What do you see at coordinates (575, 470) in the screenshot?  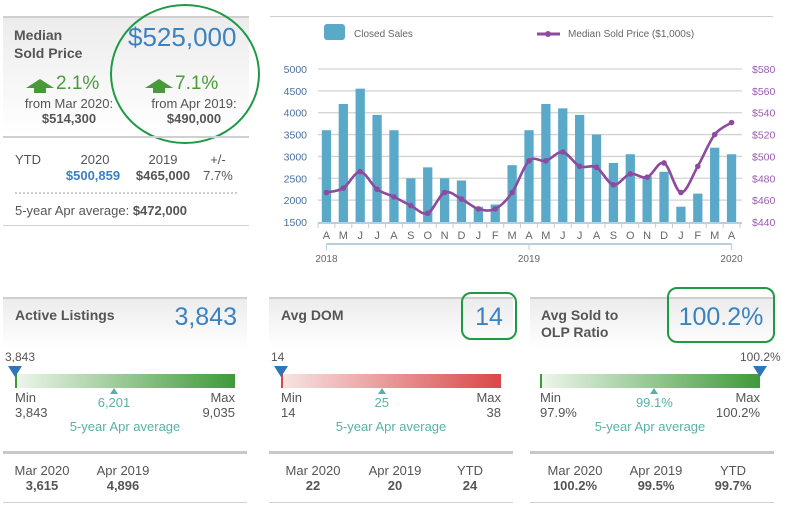 I see `compare-label: Mar 2020` at bounding box center [575, 470].